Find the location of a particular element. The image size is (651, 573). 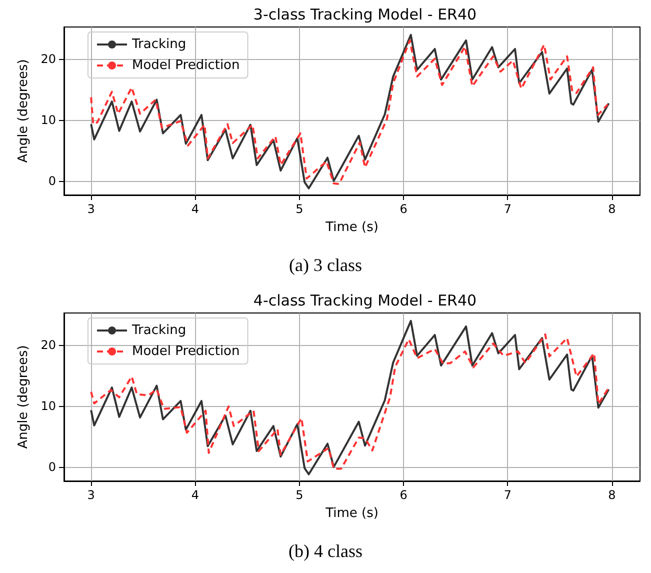

chart-title: 4-class Tracking Model - ER40 is located at coordinates (365, 301).